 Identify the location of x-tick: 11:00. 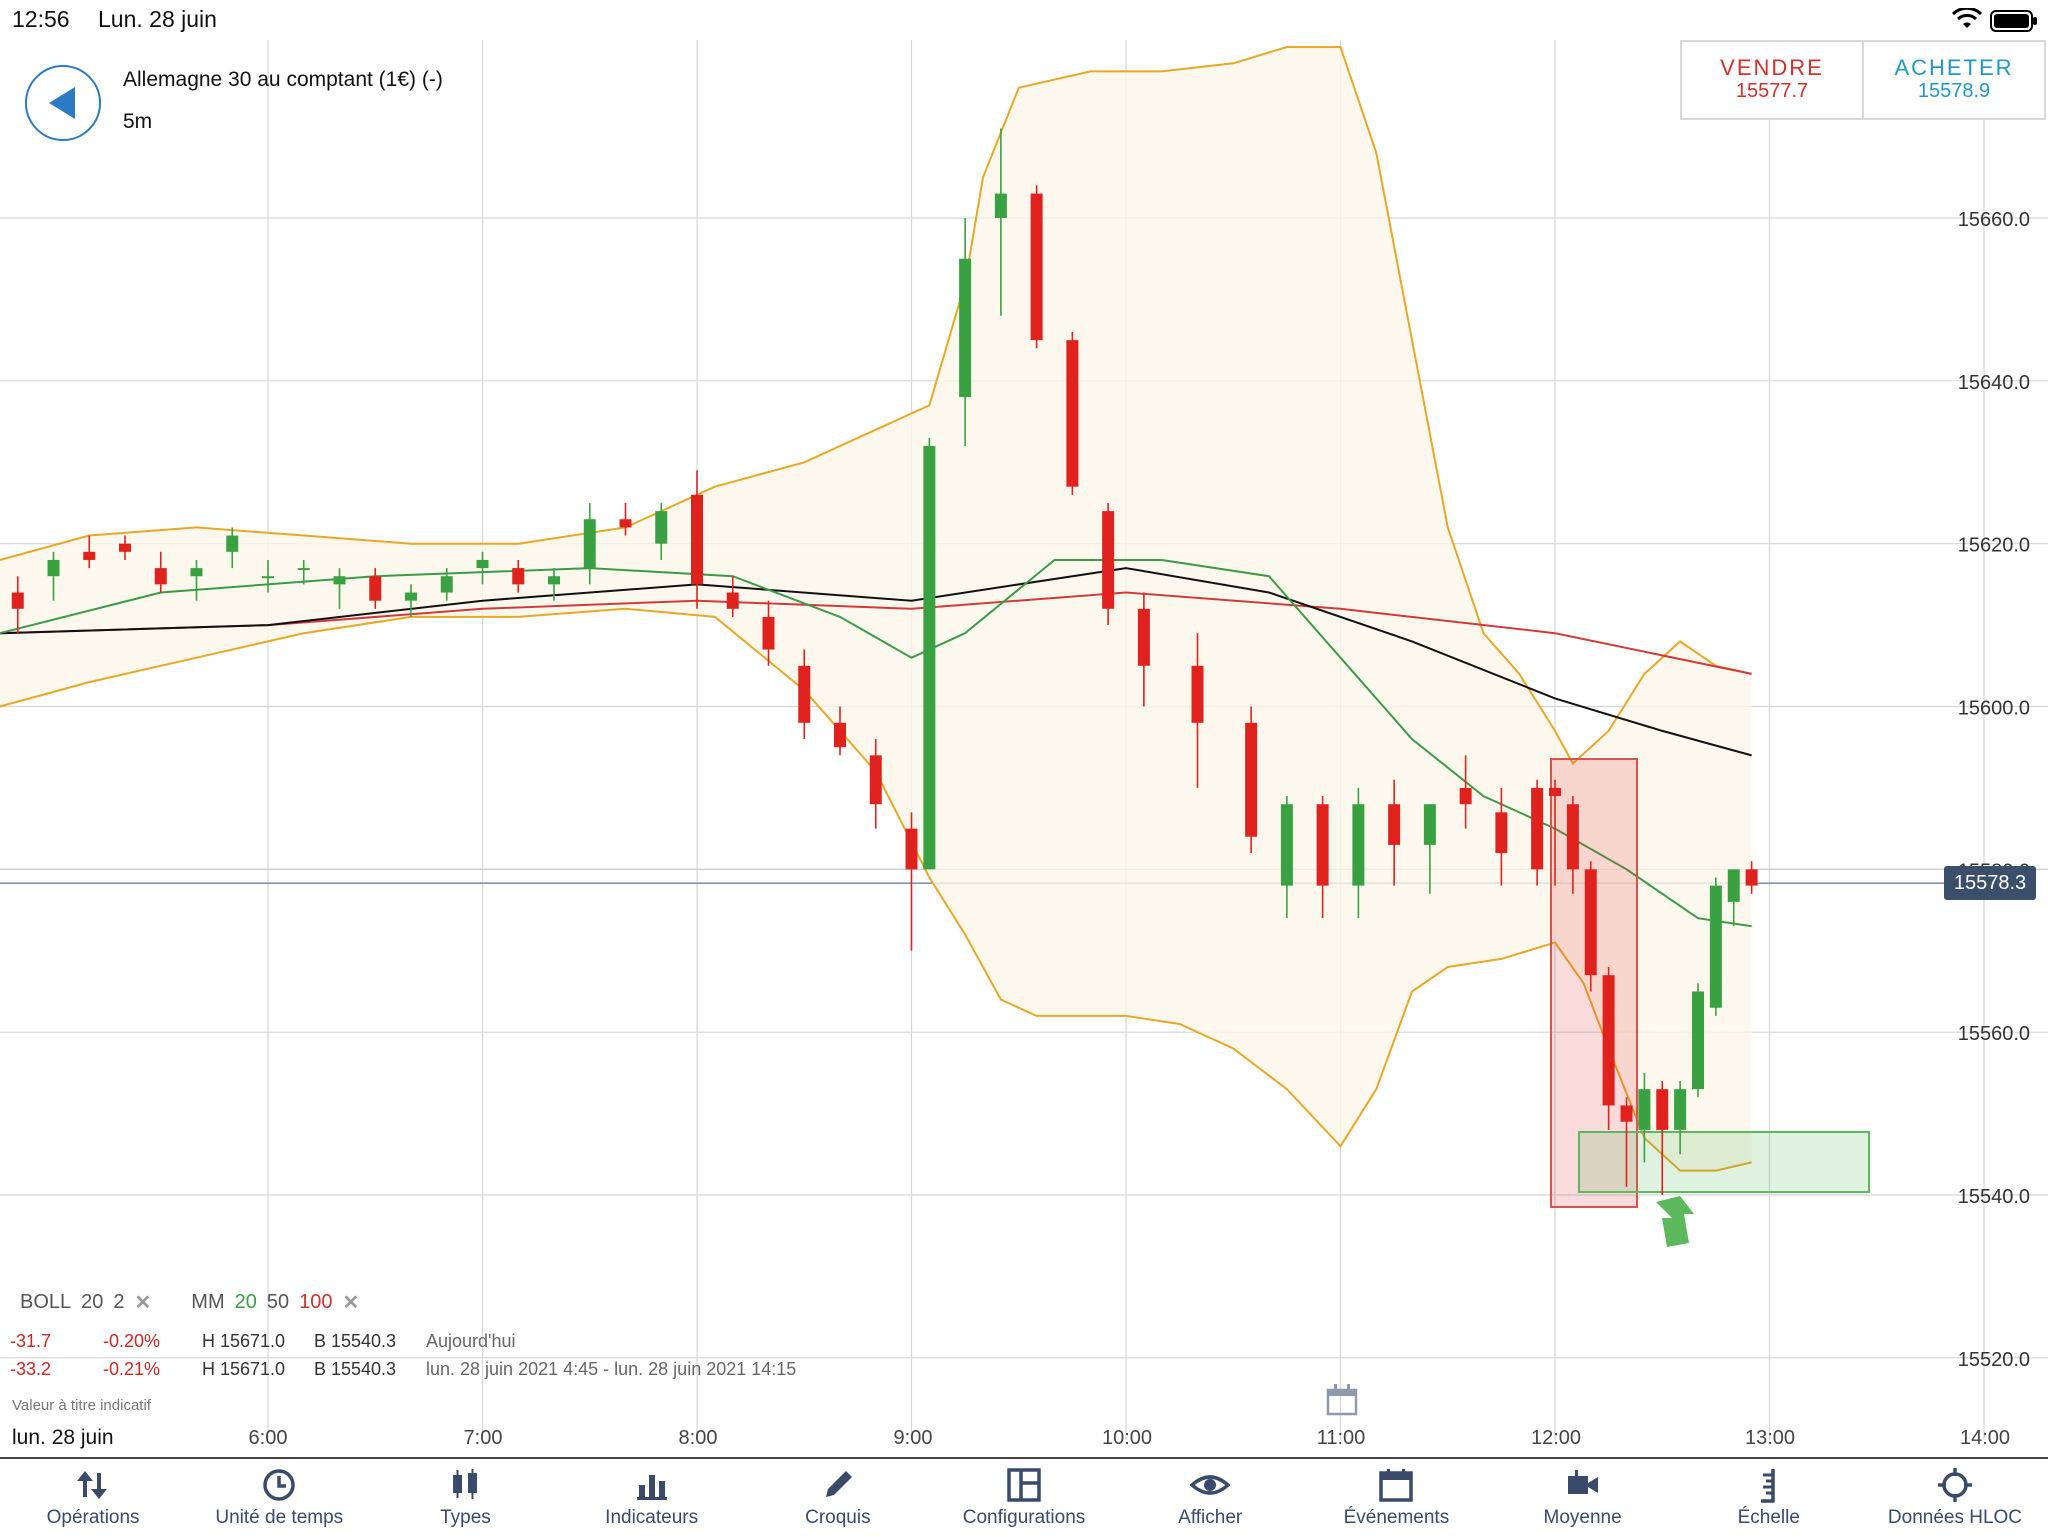
(1341, 1438).